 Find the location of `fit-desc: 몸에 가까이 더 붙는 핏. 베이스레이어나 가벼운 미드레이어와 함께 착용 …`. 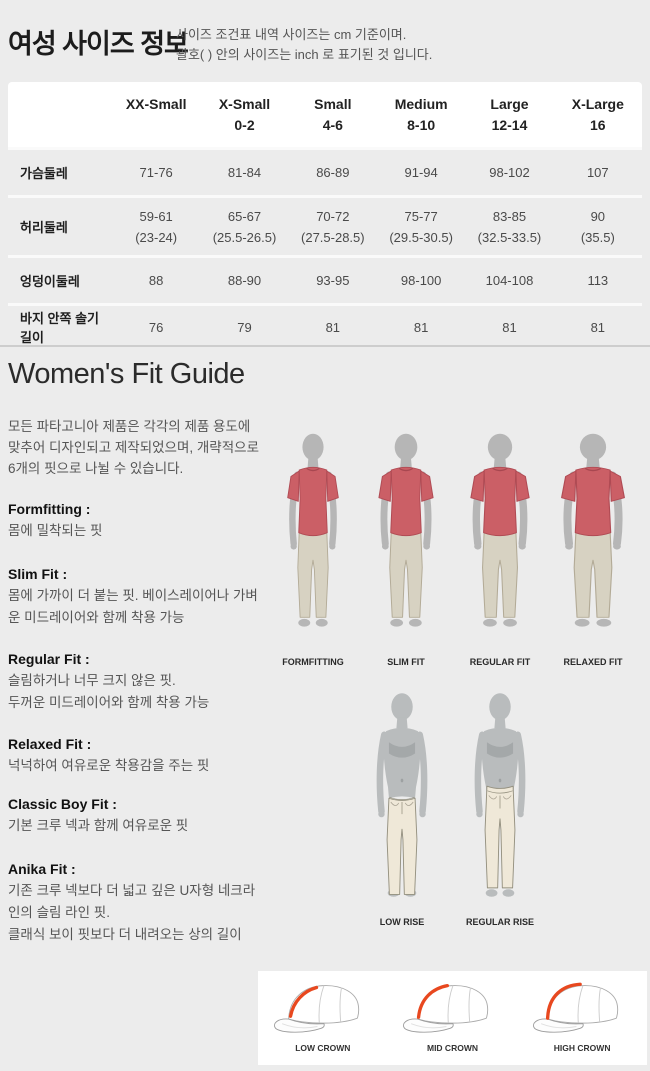

fit-desc: 몸에 가까이 더 붙는 핏. 베이스레이어나 가벼운 미드레이어와 함께 착용 … is located at coordinates (133, 606).